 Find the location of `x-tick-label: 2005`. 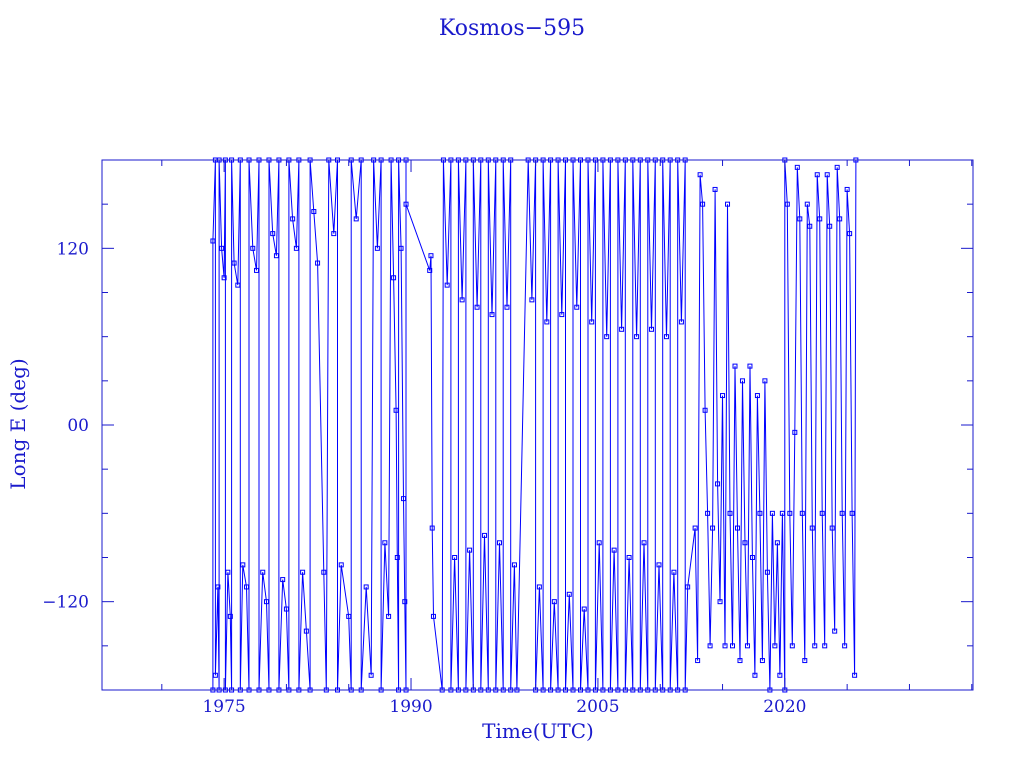

x-tick-label: 2005 is located at coordinates (597, 707).